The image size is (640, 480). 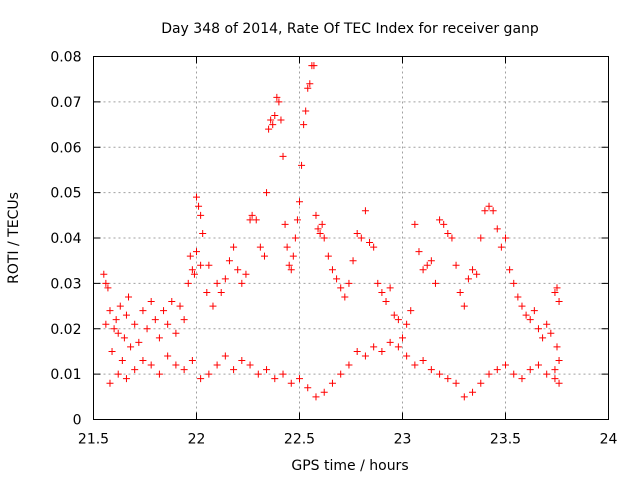 What do you see at coordinates (65, 330) in the screenshot?
I see `y-tick-label: 0.02` at bounding box center [65, 330].